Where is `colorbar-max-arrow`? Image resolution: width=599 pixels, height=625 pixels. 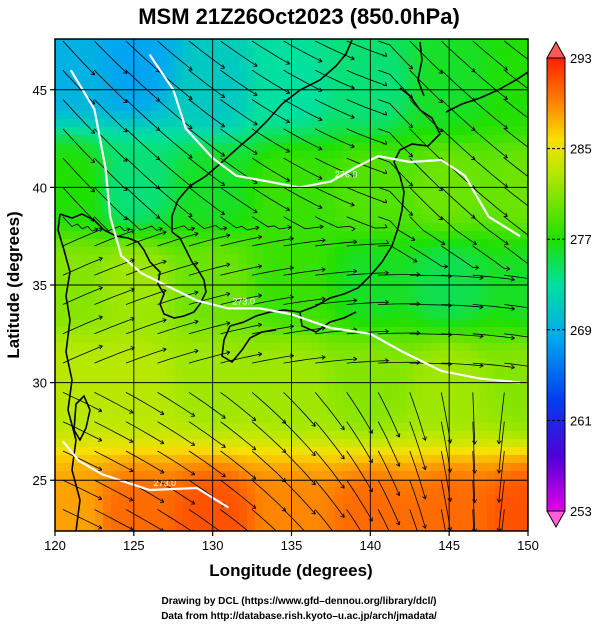 colorbar-max-arrow is located at coordinates (556, 49).